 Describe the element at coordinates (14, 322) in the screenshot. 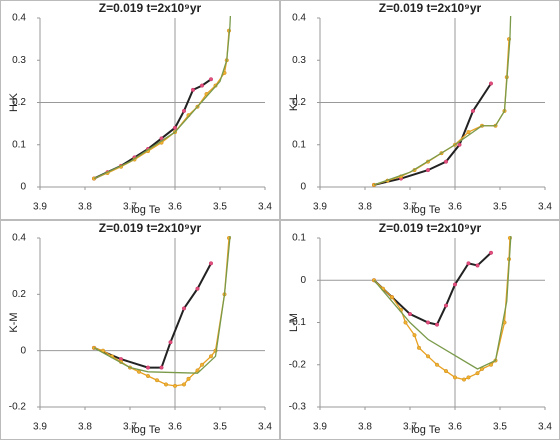

I see `y-axis-label: K-M` at that location.